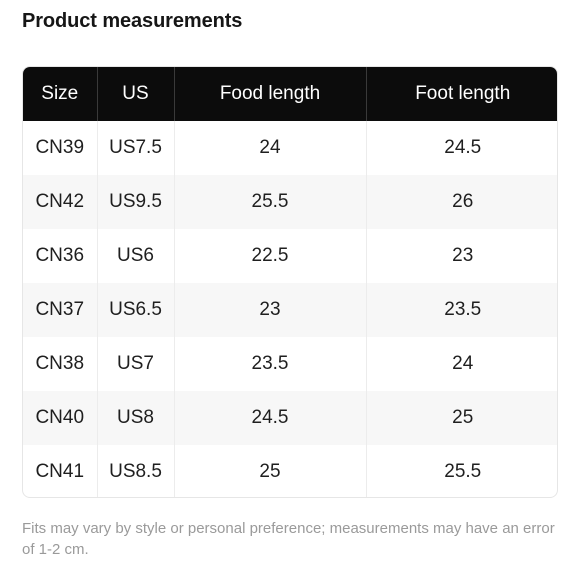  Describe the element at coordinates (136, 471) in the screenshot. I see `cell-us: US8.5` at that location.